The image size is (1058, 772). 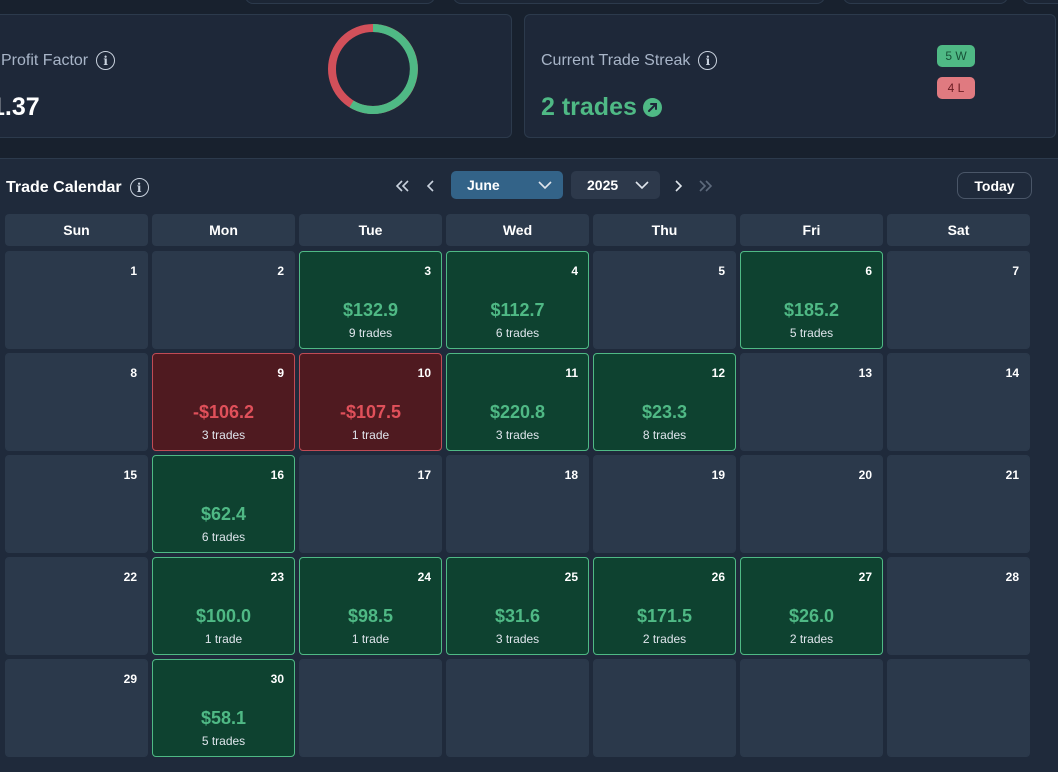 I want to click on day-number: 28, so click(x=1012, y=577).